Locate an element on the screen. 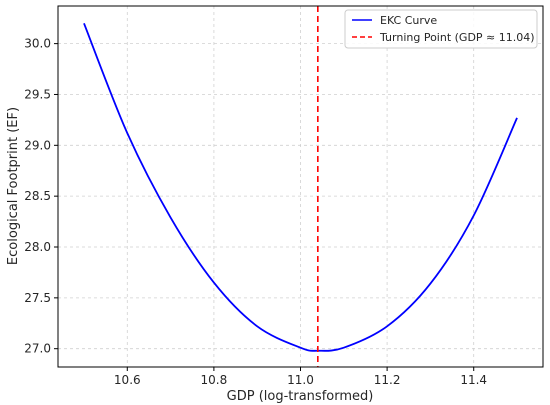 The width and height of the screenshot is (550, 405). y-tick-label: 29.5 is located at coordinates (37, 94).